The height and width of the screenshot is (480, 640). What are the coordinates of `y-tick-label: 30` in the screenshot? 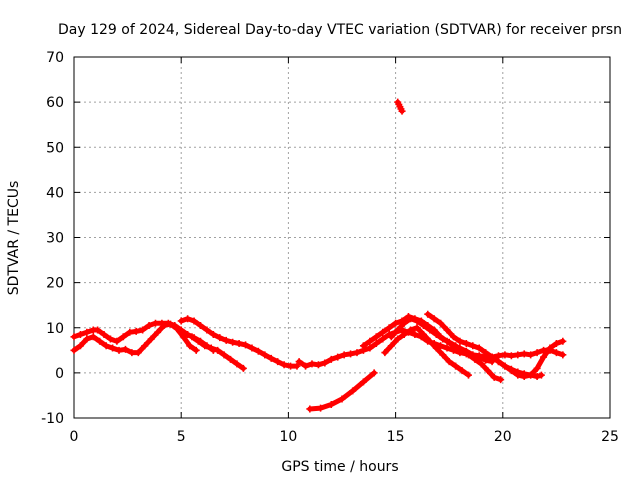 It's located at (55, 239).